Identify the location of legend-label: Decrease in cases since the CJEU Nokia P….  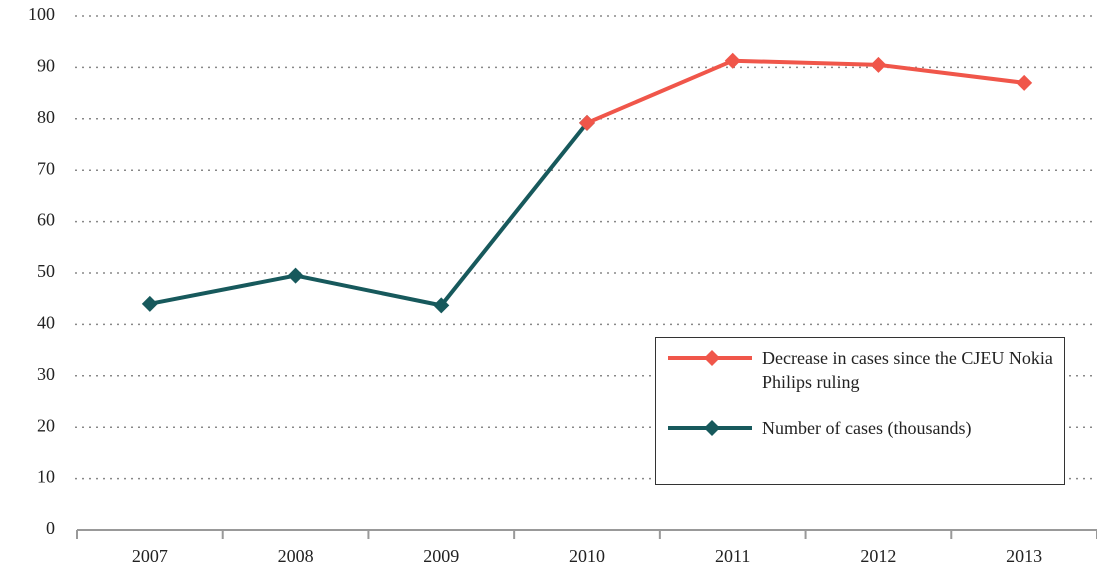
(907, 370).